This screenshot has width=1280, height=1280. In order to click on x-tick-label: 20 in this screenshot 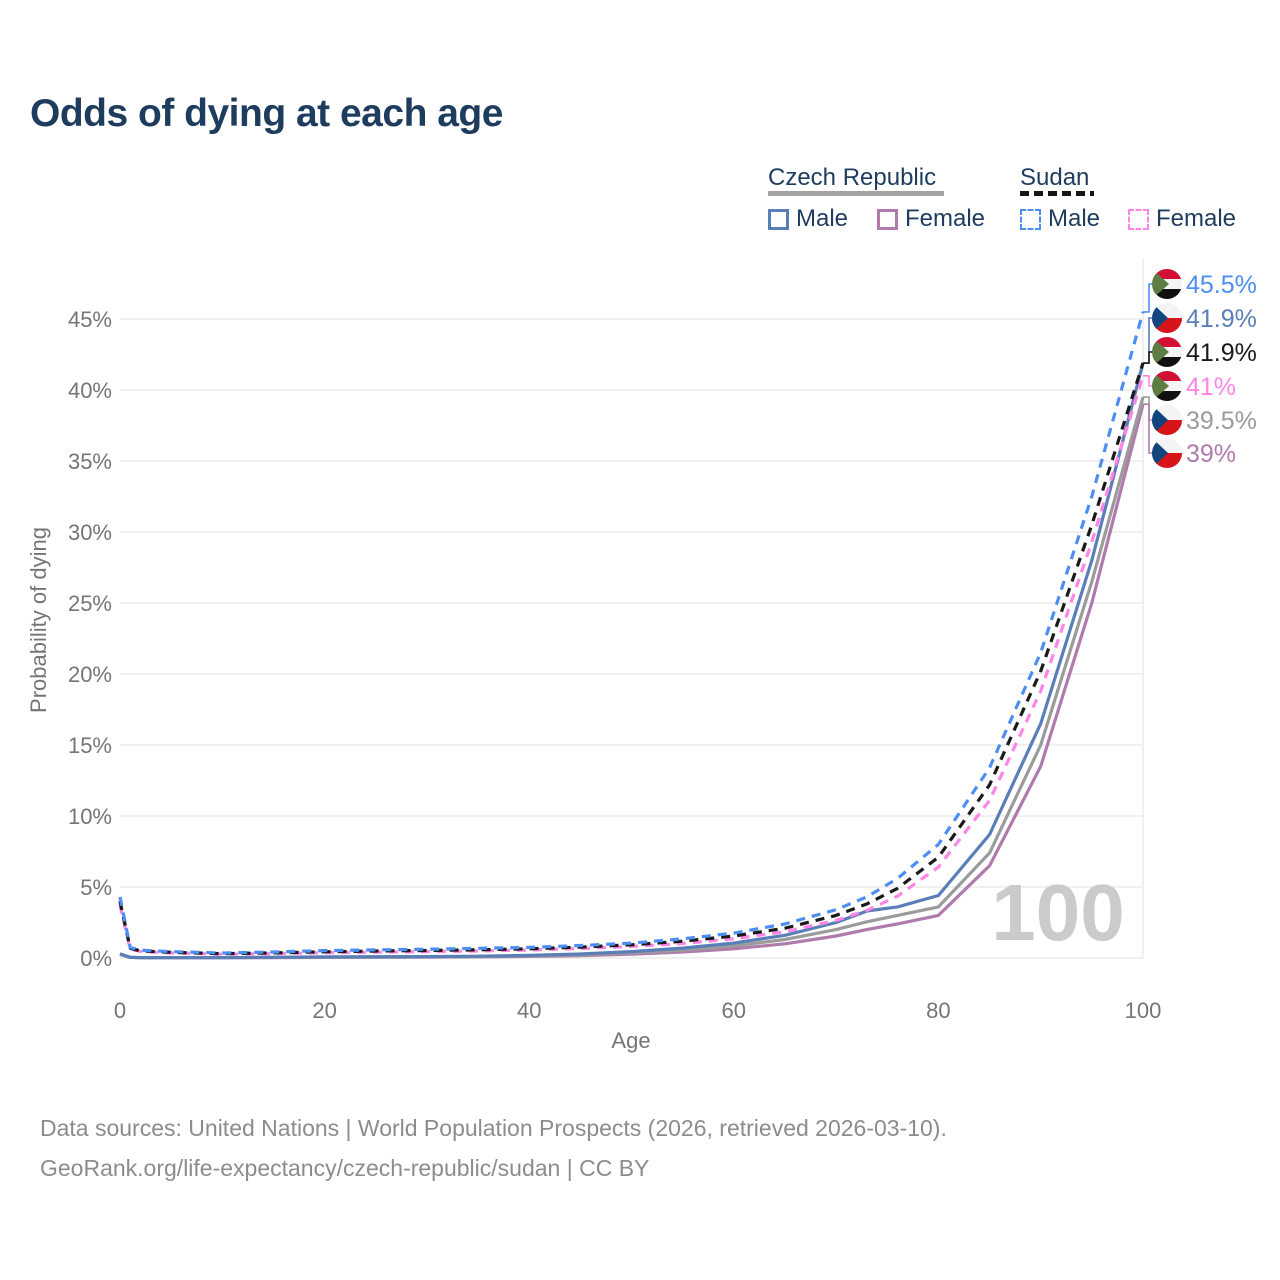, I will do `click(324, 1010)`.